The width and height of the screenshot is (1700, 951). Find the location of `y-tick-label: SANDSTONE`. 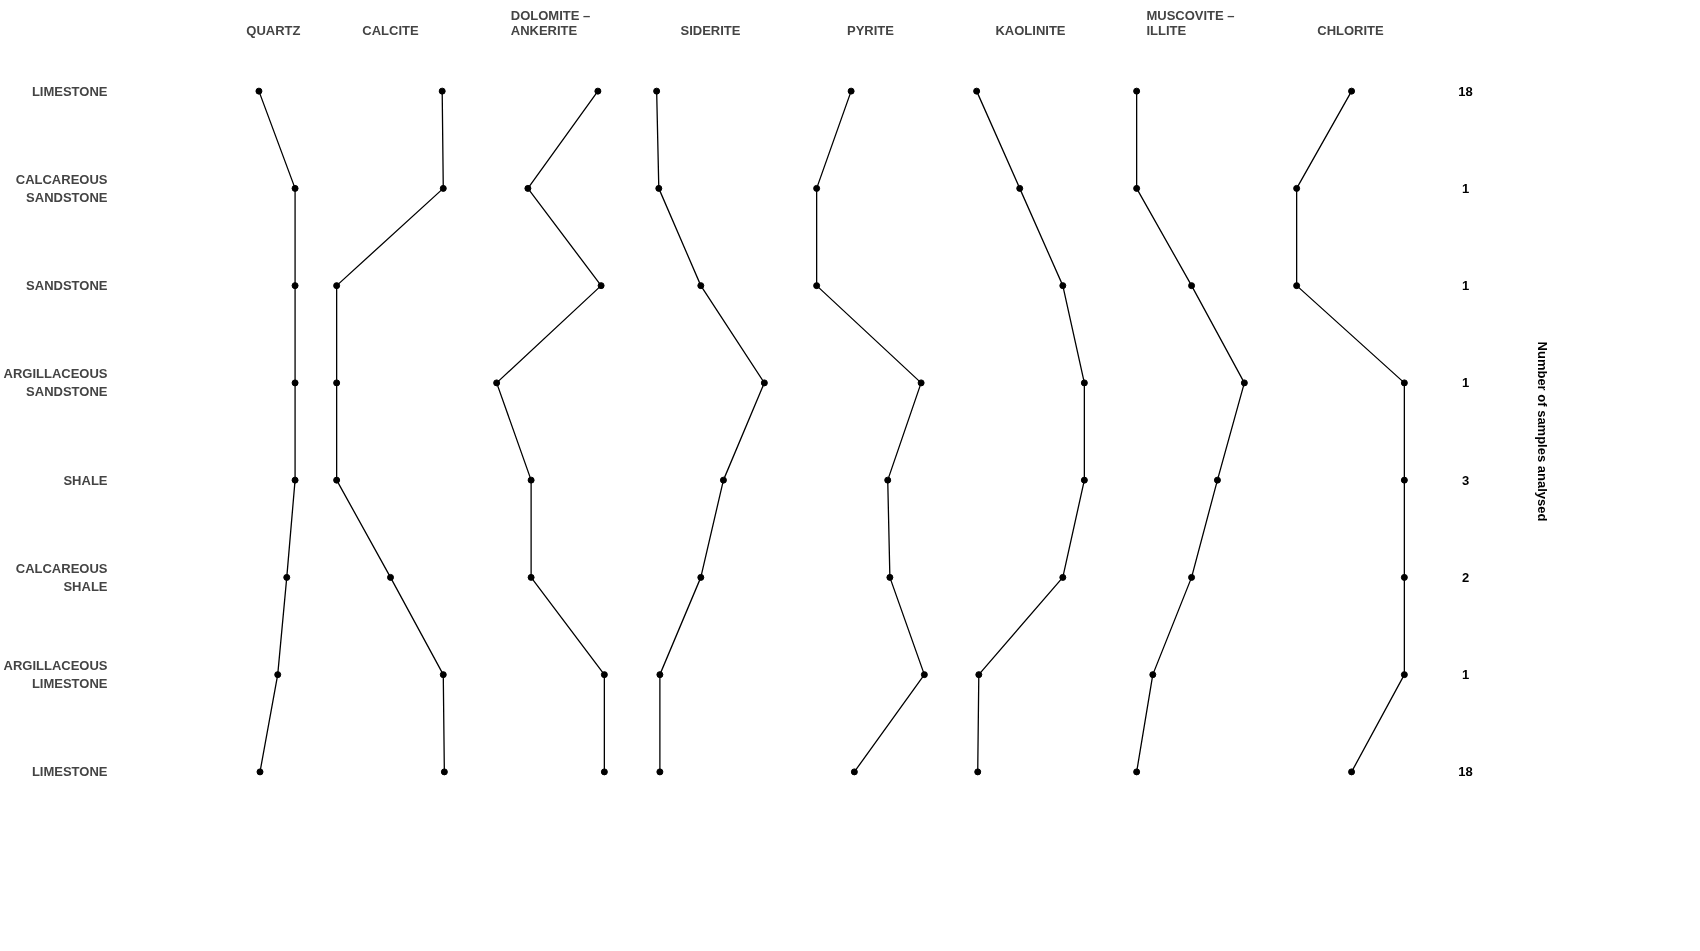

y-tick-label: SANDSTONE is located at coordinates (67, 286).